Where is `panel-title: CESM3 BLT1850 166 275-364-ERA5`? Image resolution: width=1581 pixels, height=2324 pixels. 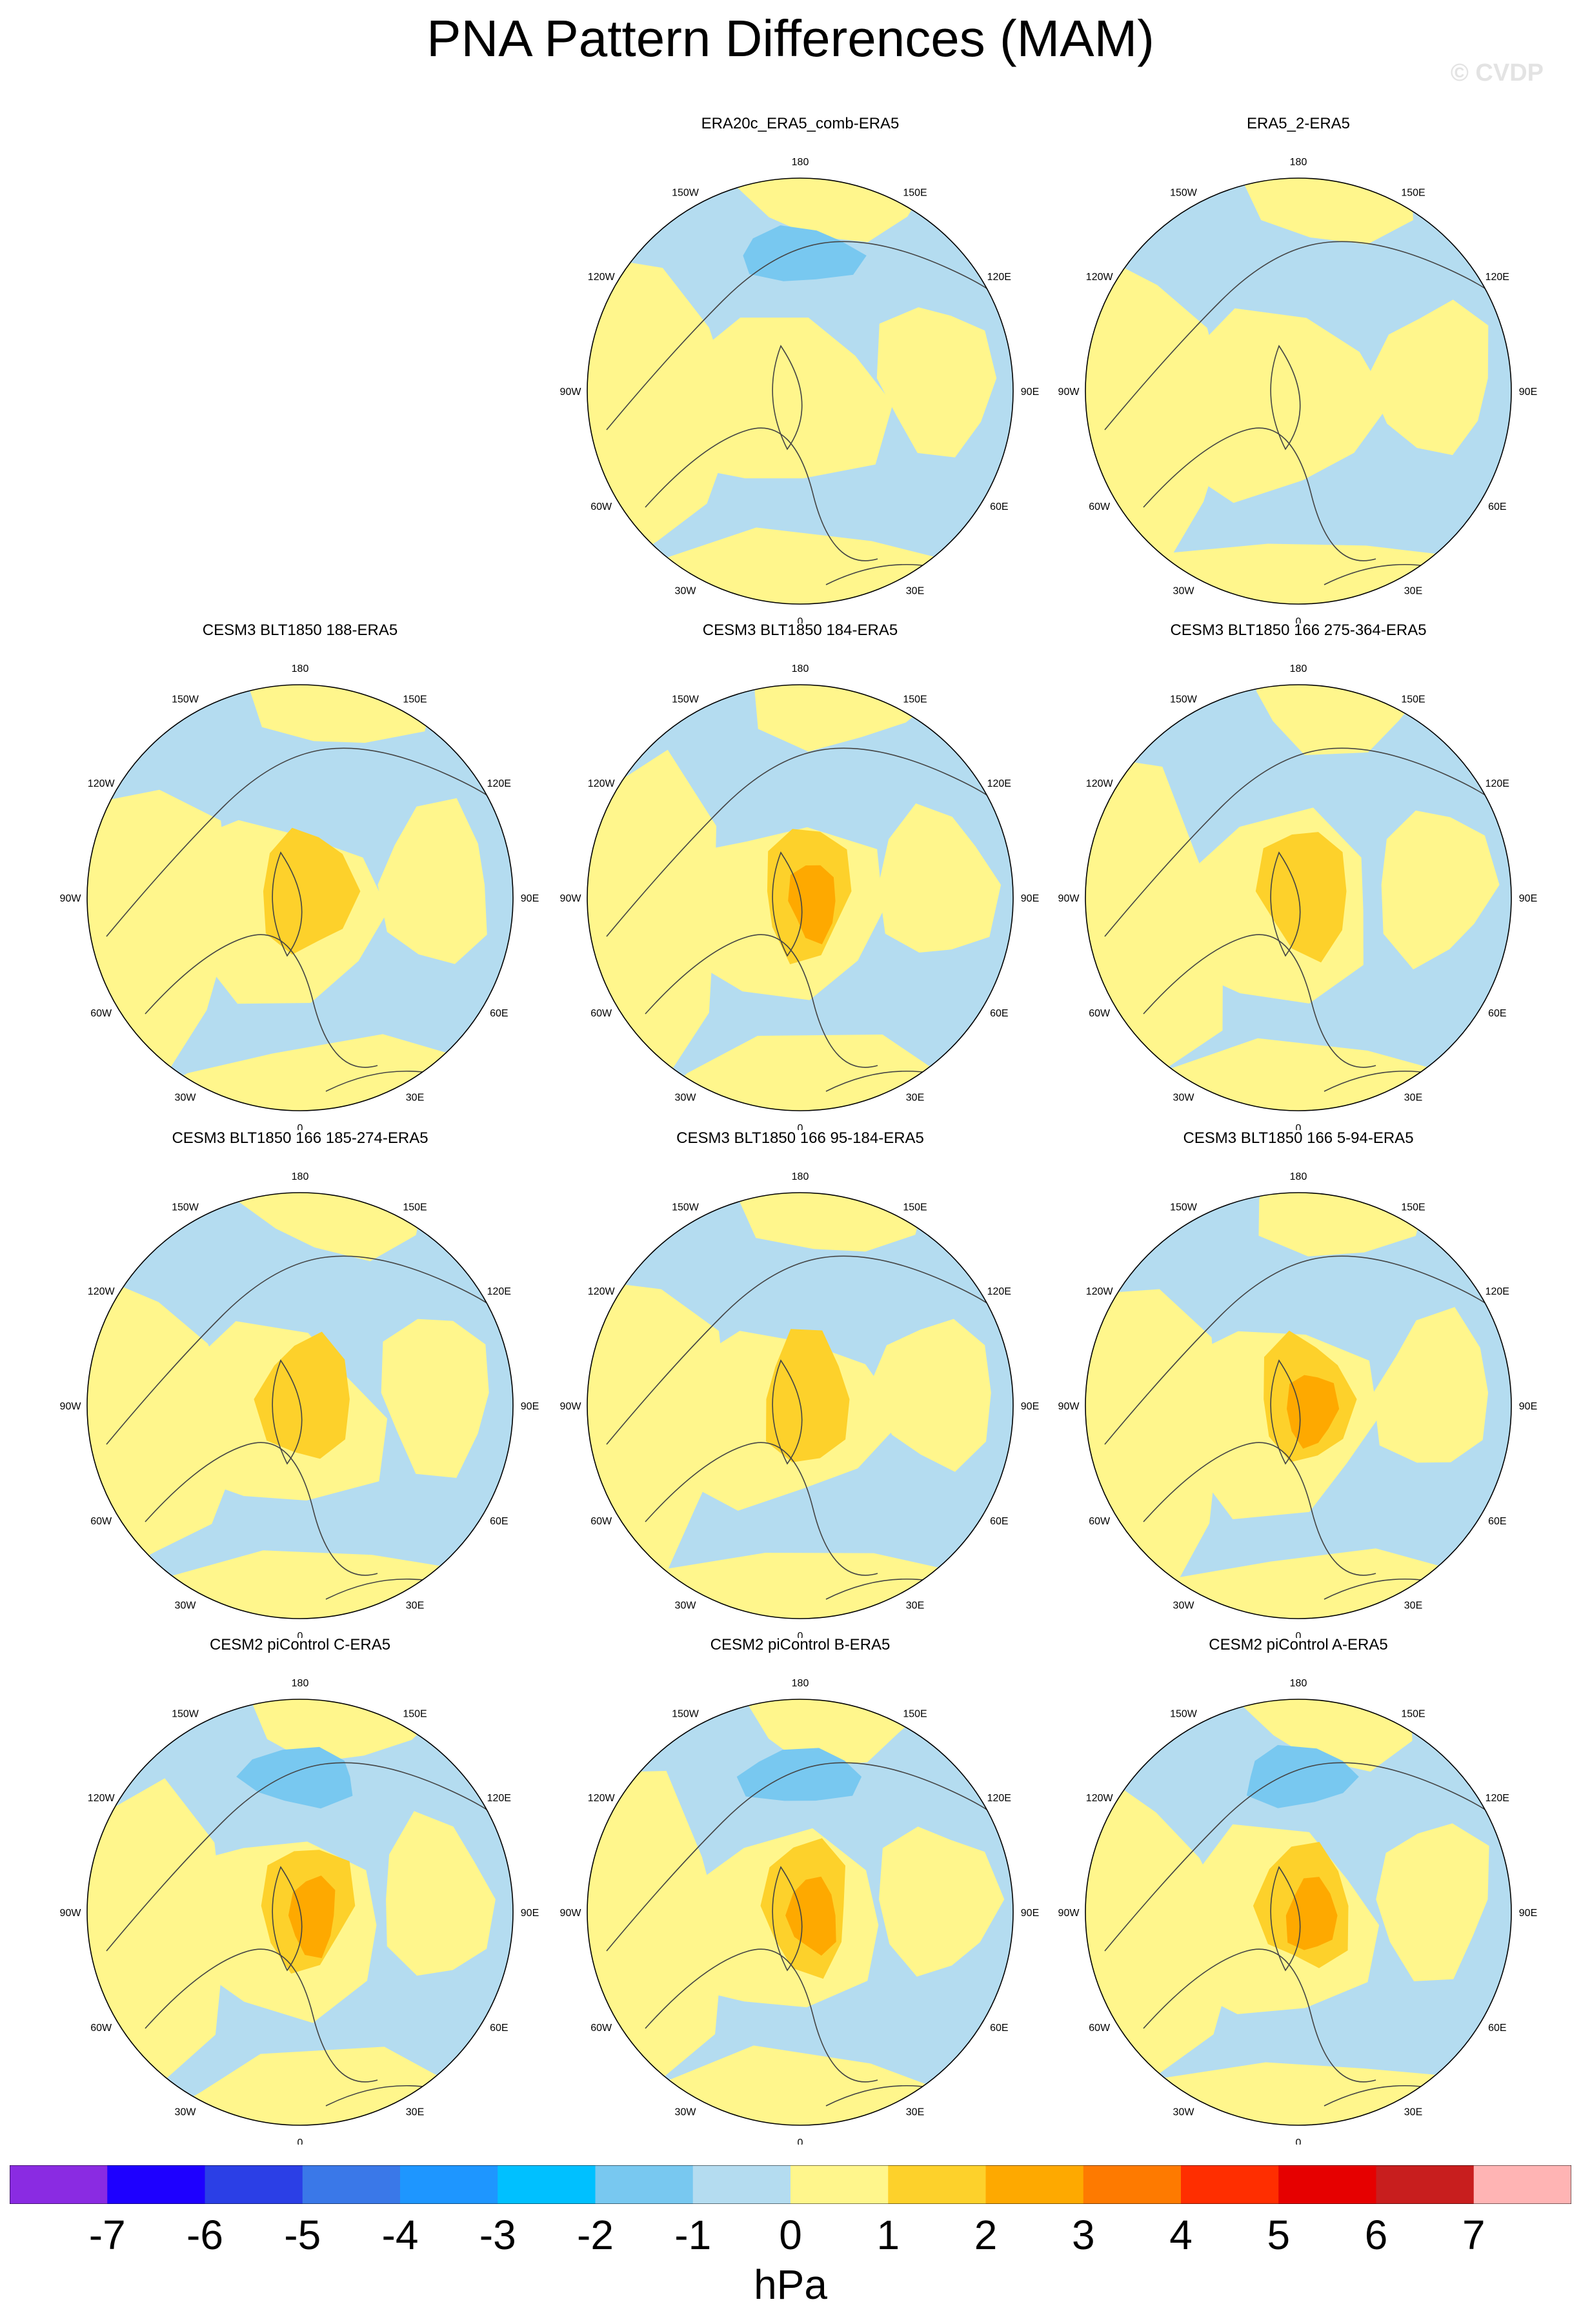
panel-title: CESM3 BLT1850 166 275-364-ERA5 is located at coordinates (1298, 630).